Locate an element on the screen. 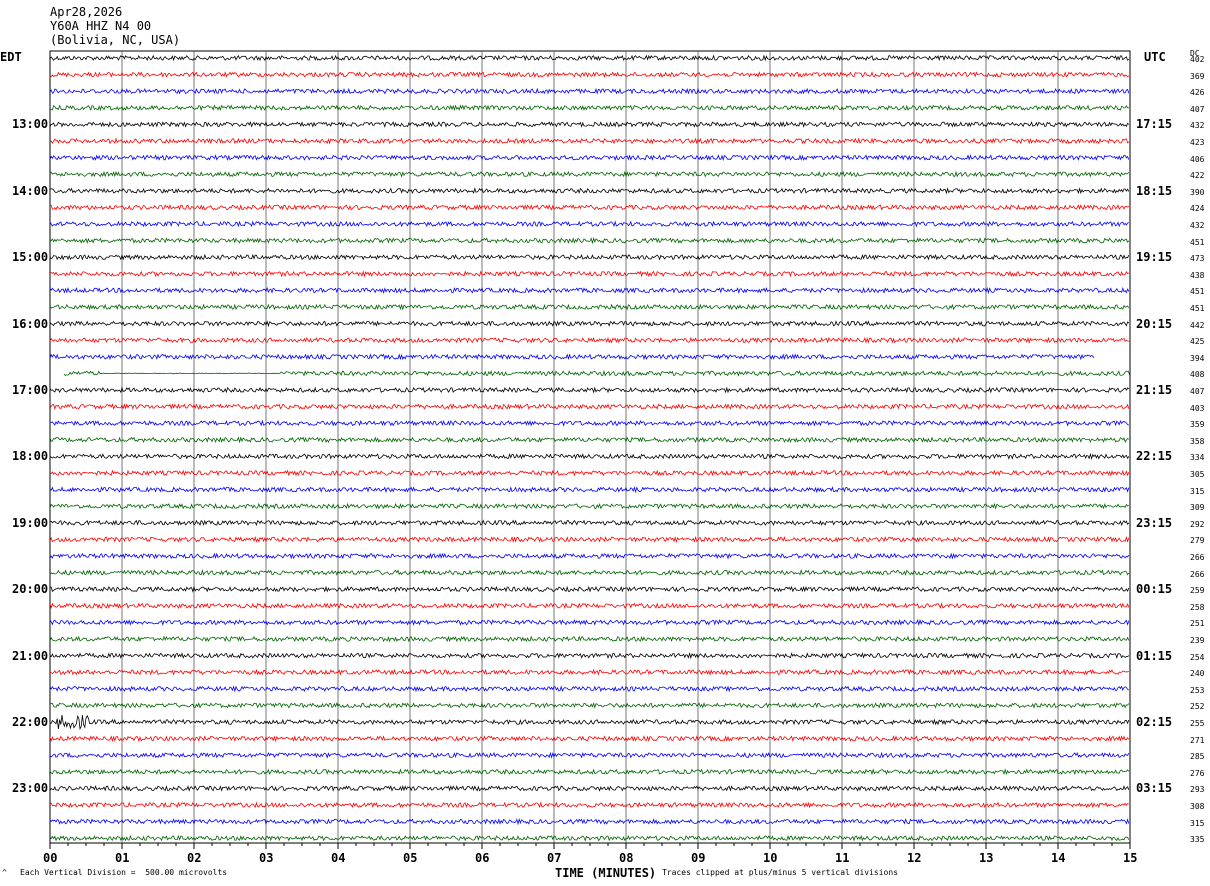  dc-offset-label: 271 is located at coordinates (1197, 740).